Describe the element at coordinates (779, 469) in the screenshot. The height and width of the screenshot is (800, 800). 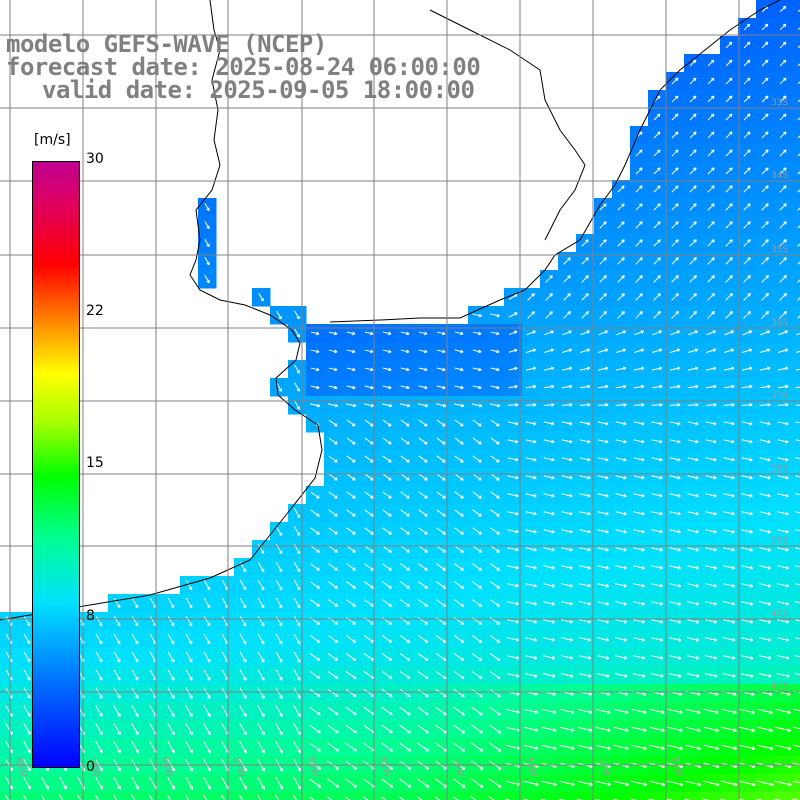
I see `lat-label: 38S` at that location.